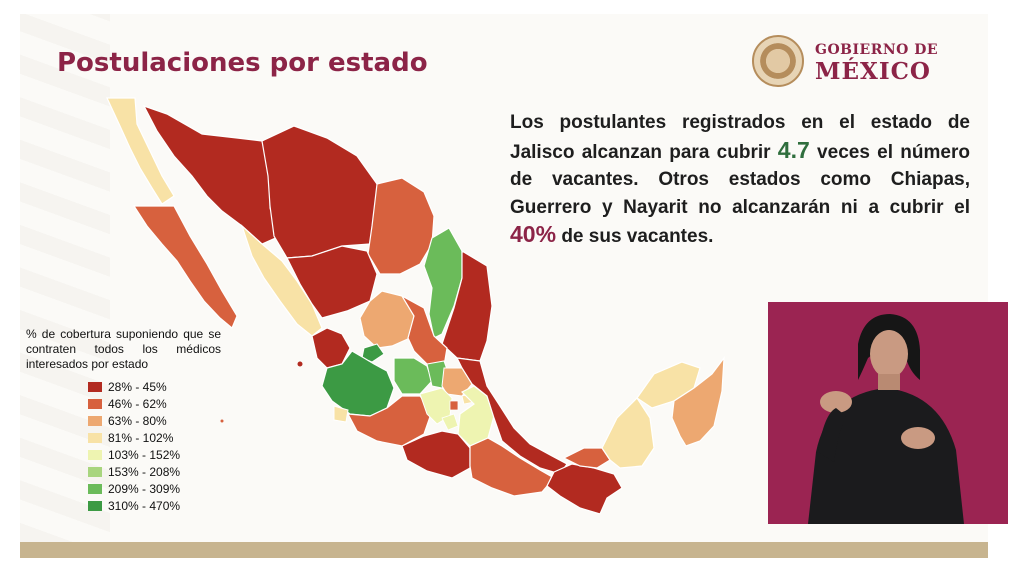 This screenshot has width=1024, height=575. What do you see at coordinates (137, 386) in the screenshot?
I see `legend-label: 28% - 45%` at bounding box center [137, 386].